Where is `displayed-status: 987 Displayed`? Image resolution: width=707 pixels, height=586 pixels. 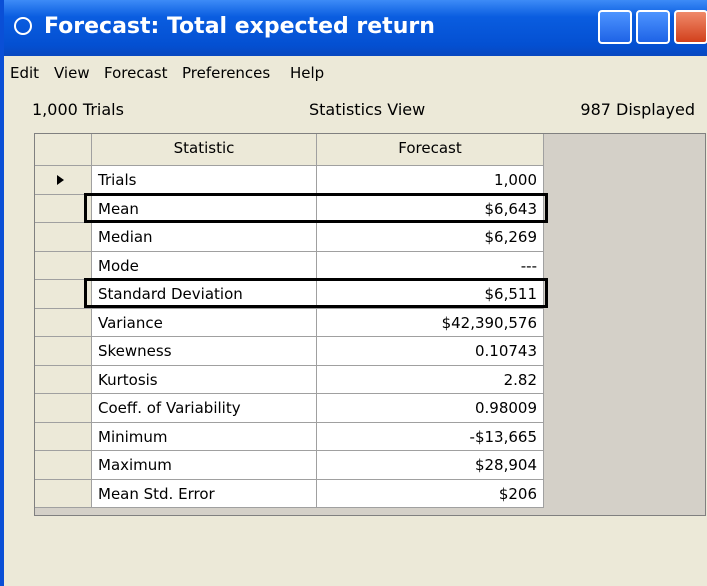 displayed-status: 987 Displayed is located at coordinates (637, 109).